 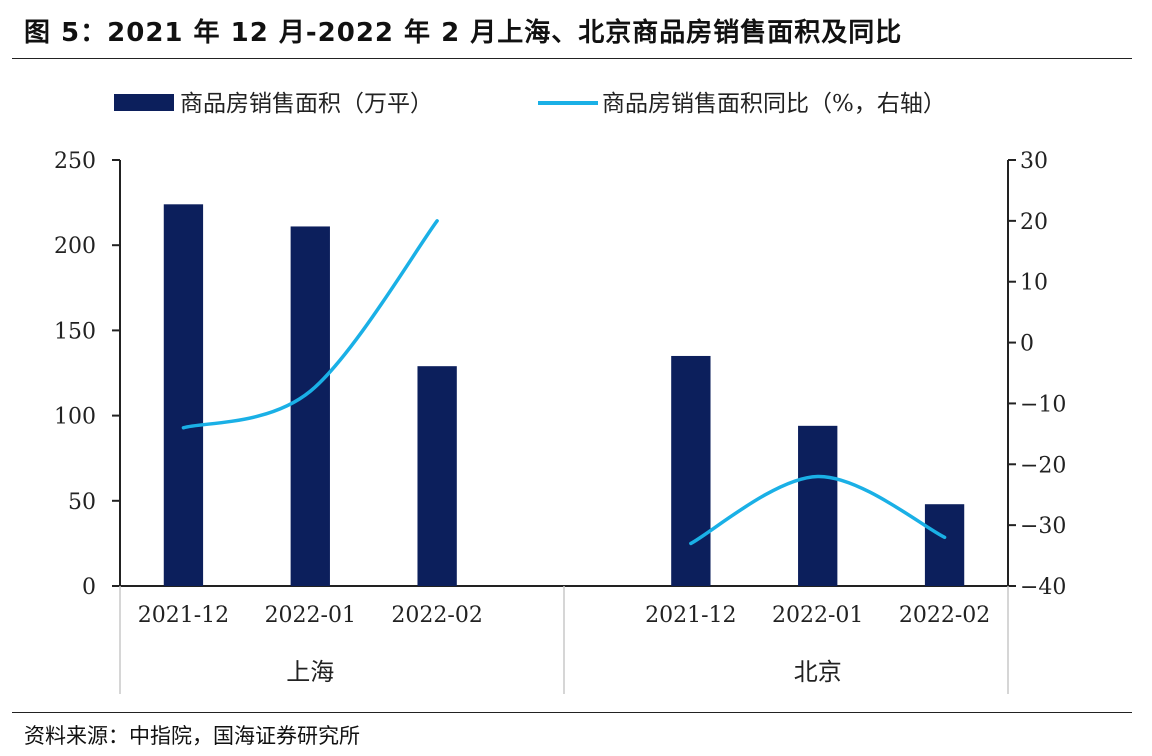 I want to click on right-axis-tick-label: 20, so click(x=1034, y=222).